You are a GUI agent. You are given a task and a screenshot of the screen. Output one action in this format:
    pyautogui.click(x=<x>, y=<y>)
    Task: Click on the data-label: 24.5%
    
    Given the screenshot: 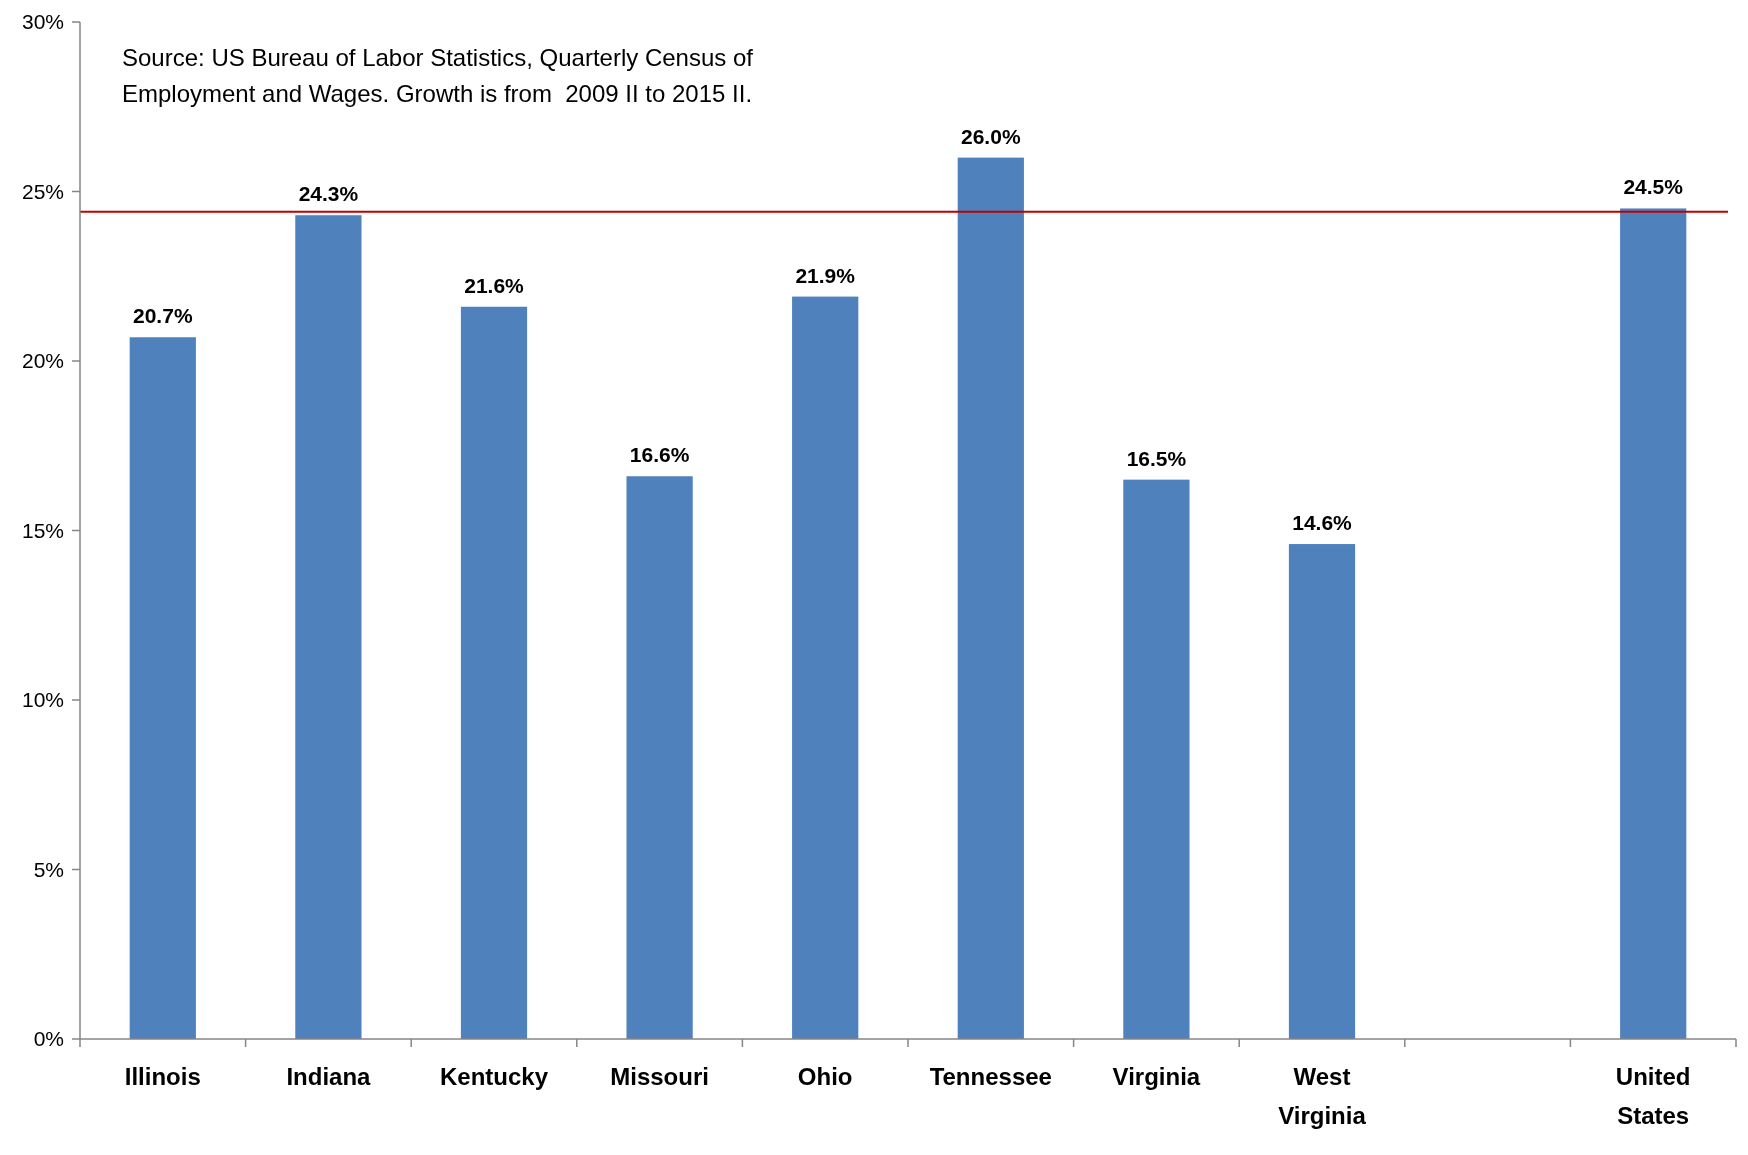 What is the action you would take?
    pyautogui.click(x=1653, y=187)
    